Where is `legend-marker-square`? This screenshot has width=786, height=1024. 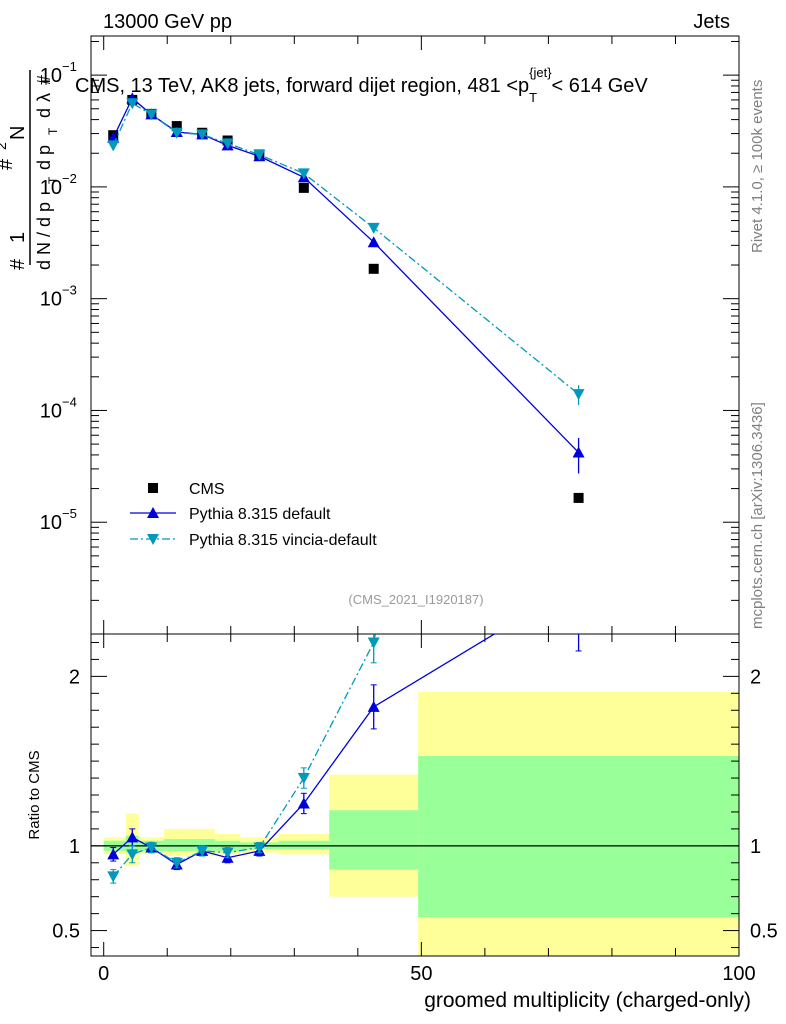
legend-marker-square is located at coordinates (153, 488).